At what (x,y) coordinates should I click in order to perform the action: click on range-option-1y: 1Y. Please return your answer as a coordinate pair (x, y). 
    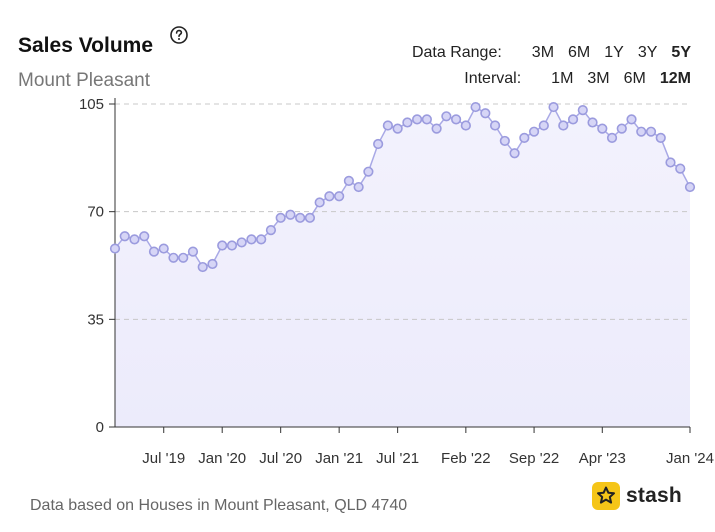
    Looking at the image, I should click on (614, 52).